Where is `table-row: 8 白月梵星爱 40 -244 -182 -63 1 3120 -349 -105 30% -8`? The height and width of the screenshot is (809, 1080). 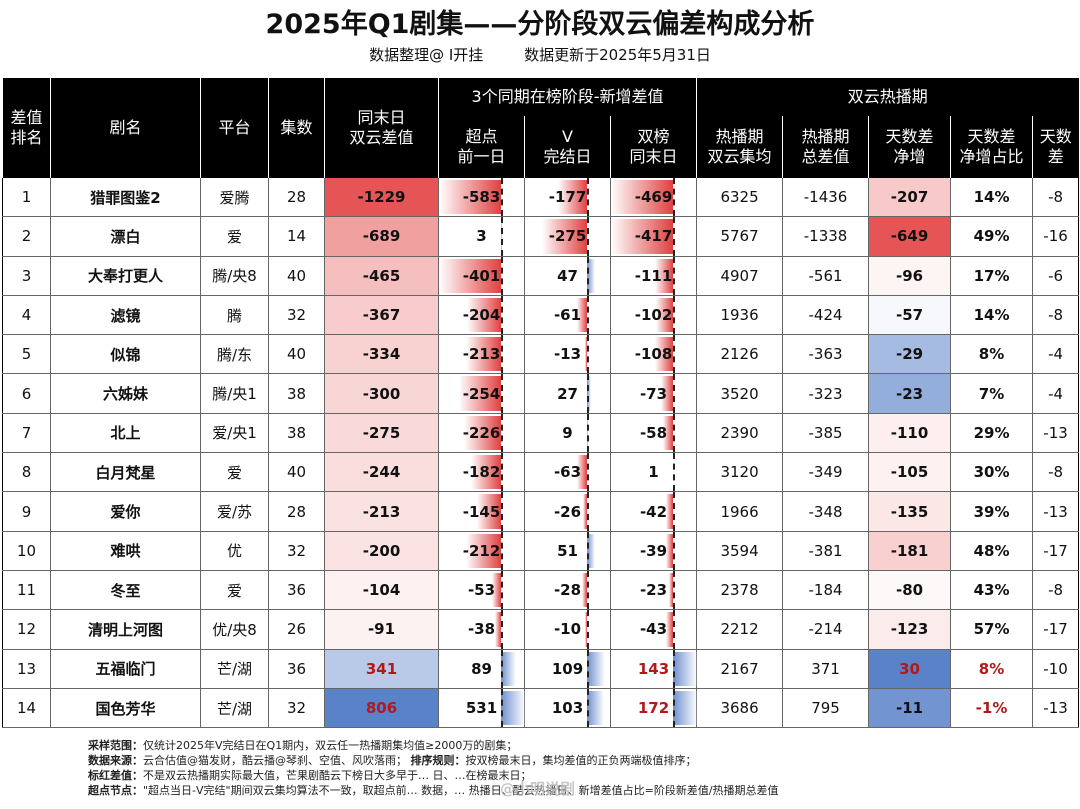 table-row: 8 白月梵星爱 40 -244 -182 -63 1 3120 -349 -105 30% -8 is located at coordinates (541, 472).